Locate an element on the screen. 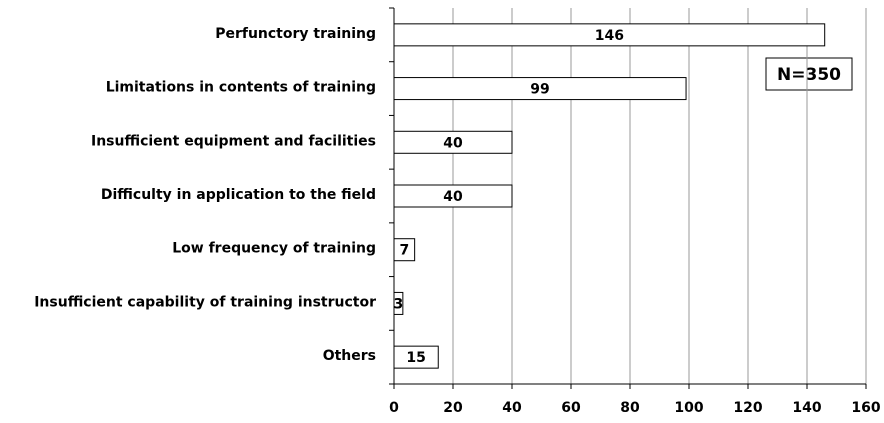 This screenshot has height=423, width=884. x-tick-label: 40 is located at coordinates (512, 408).